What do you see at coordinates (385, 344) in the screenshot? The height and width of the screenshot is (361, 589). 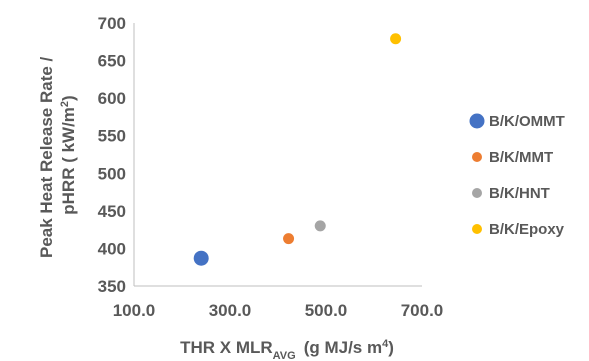 I see `x-axis-title-superscript: 4` at bounding box center [385, 344].